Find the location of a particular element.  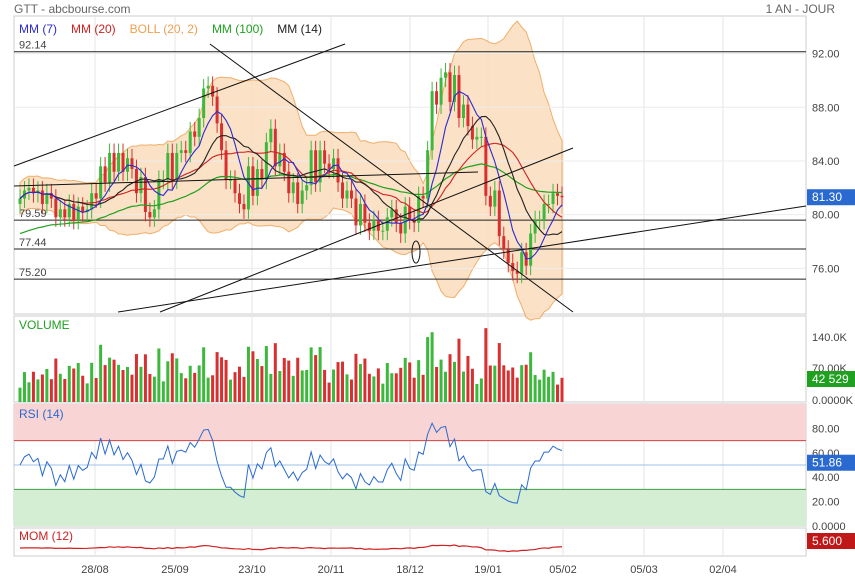

period-label: 1 AN - JOUR is located at coordinates (800, 9).